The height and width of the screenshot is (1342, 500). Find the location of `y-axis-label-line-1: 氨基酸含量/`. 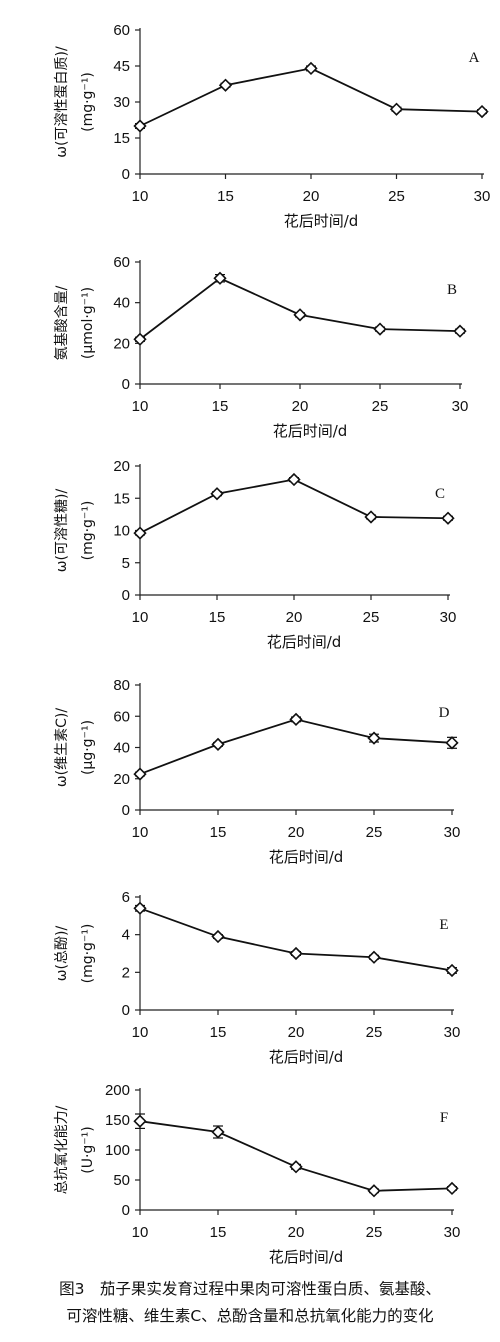

y-axis-label-line-1: 氨基酸含量/ is located at coordinates (61, 322).